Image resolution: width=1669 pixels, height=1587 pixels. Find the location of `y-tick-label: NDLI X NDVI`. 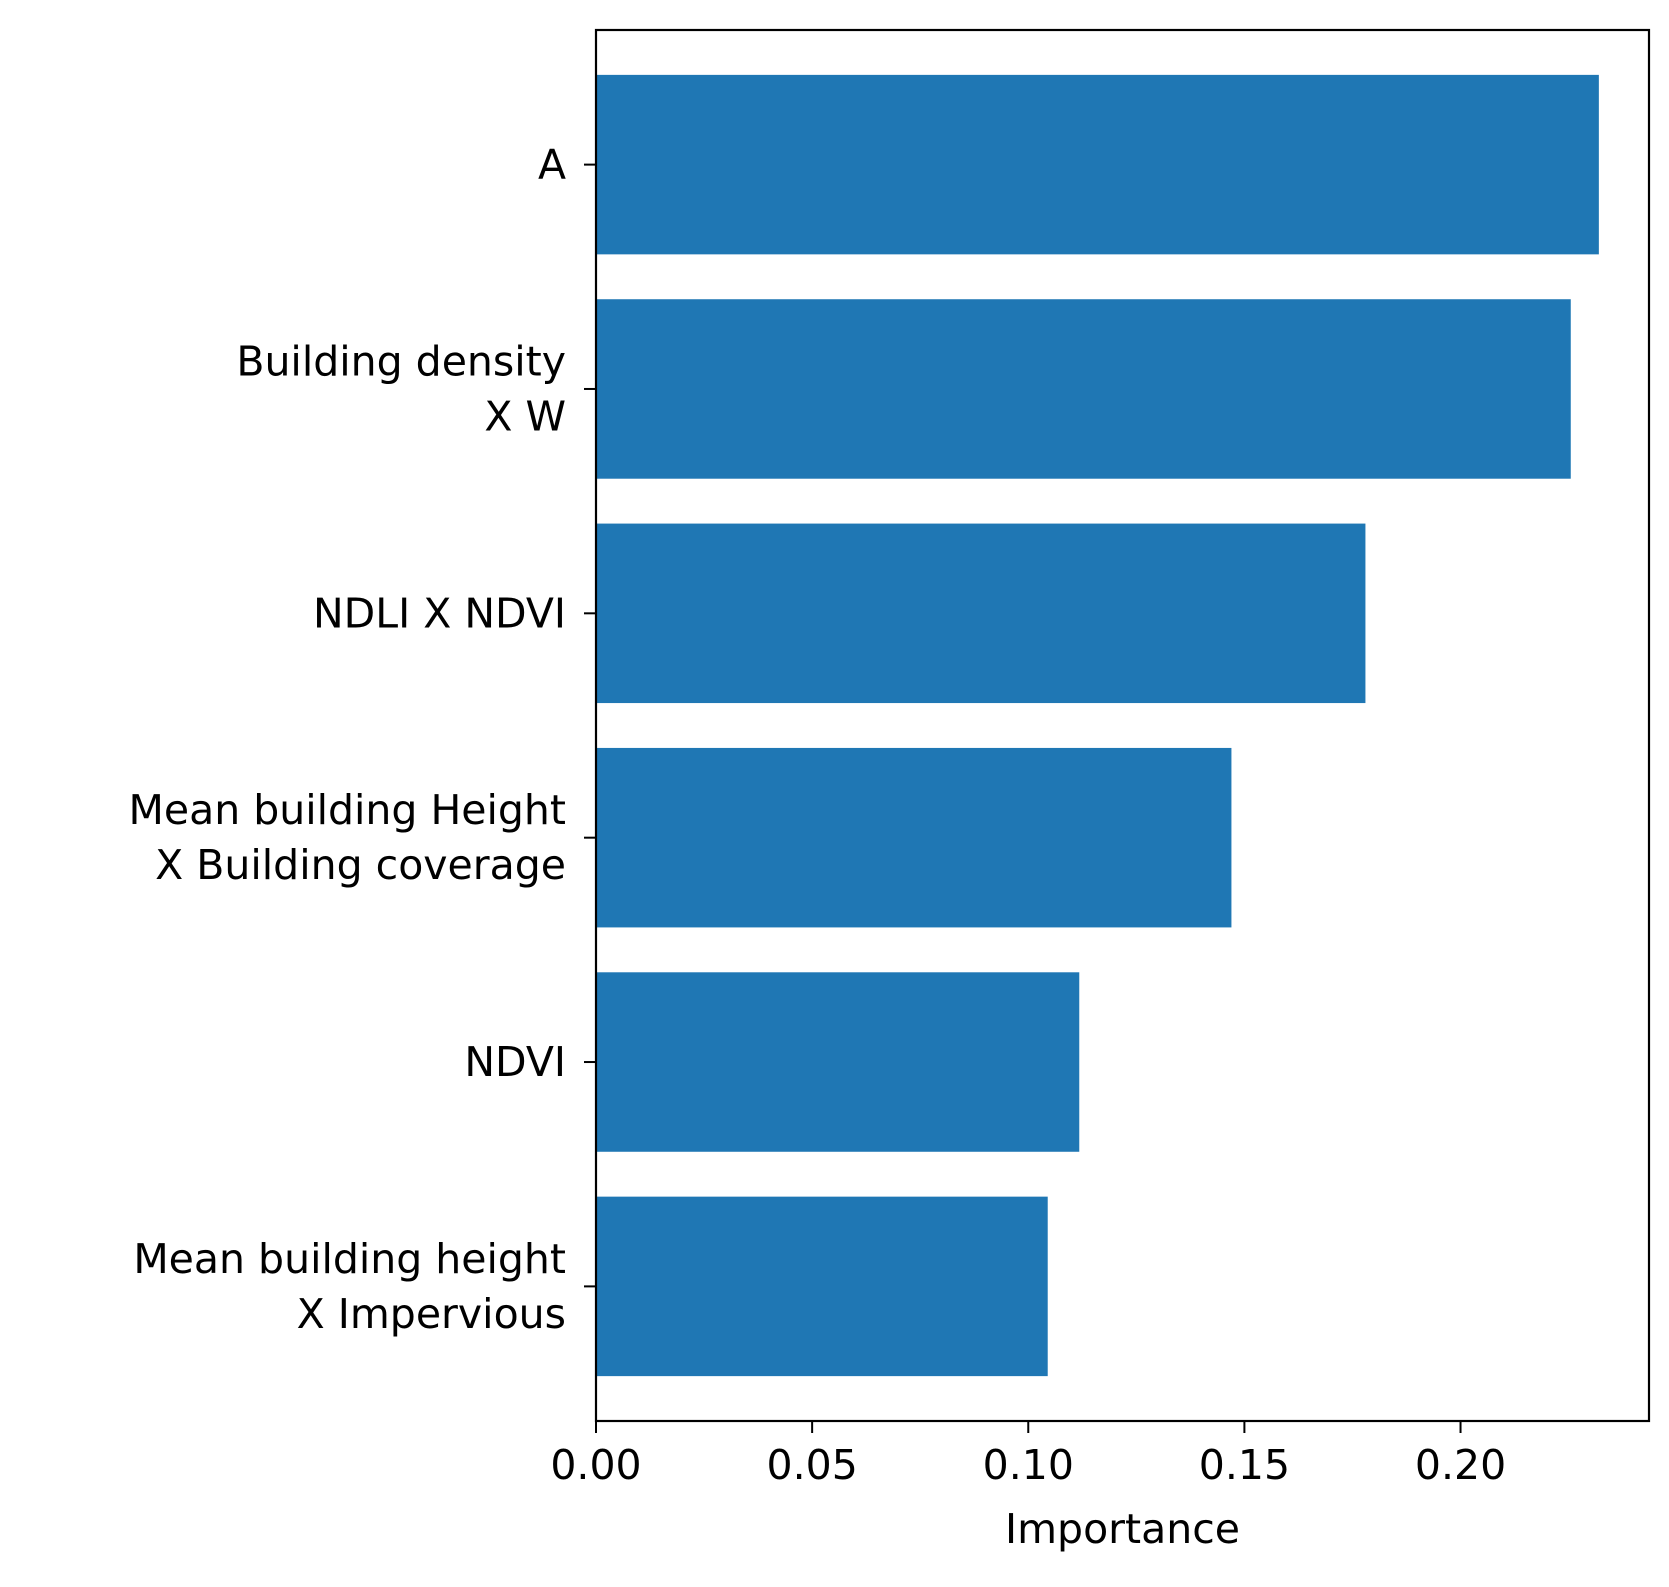

y-tick-label: NDLI X NDVI is located at coordinates (439, 613).